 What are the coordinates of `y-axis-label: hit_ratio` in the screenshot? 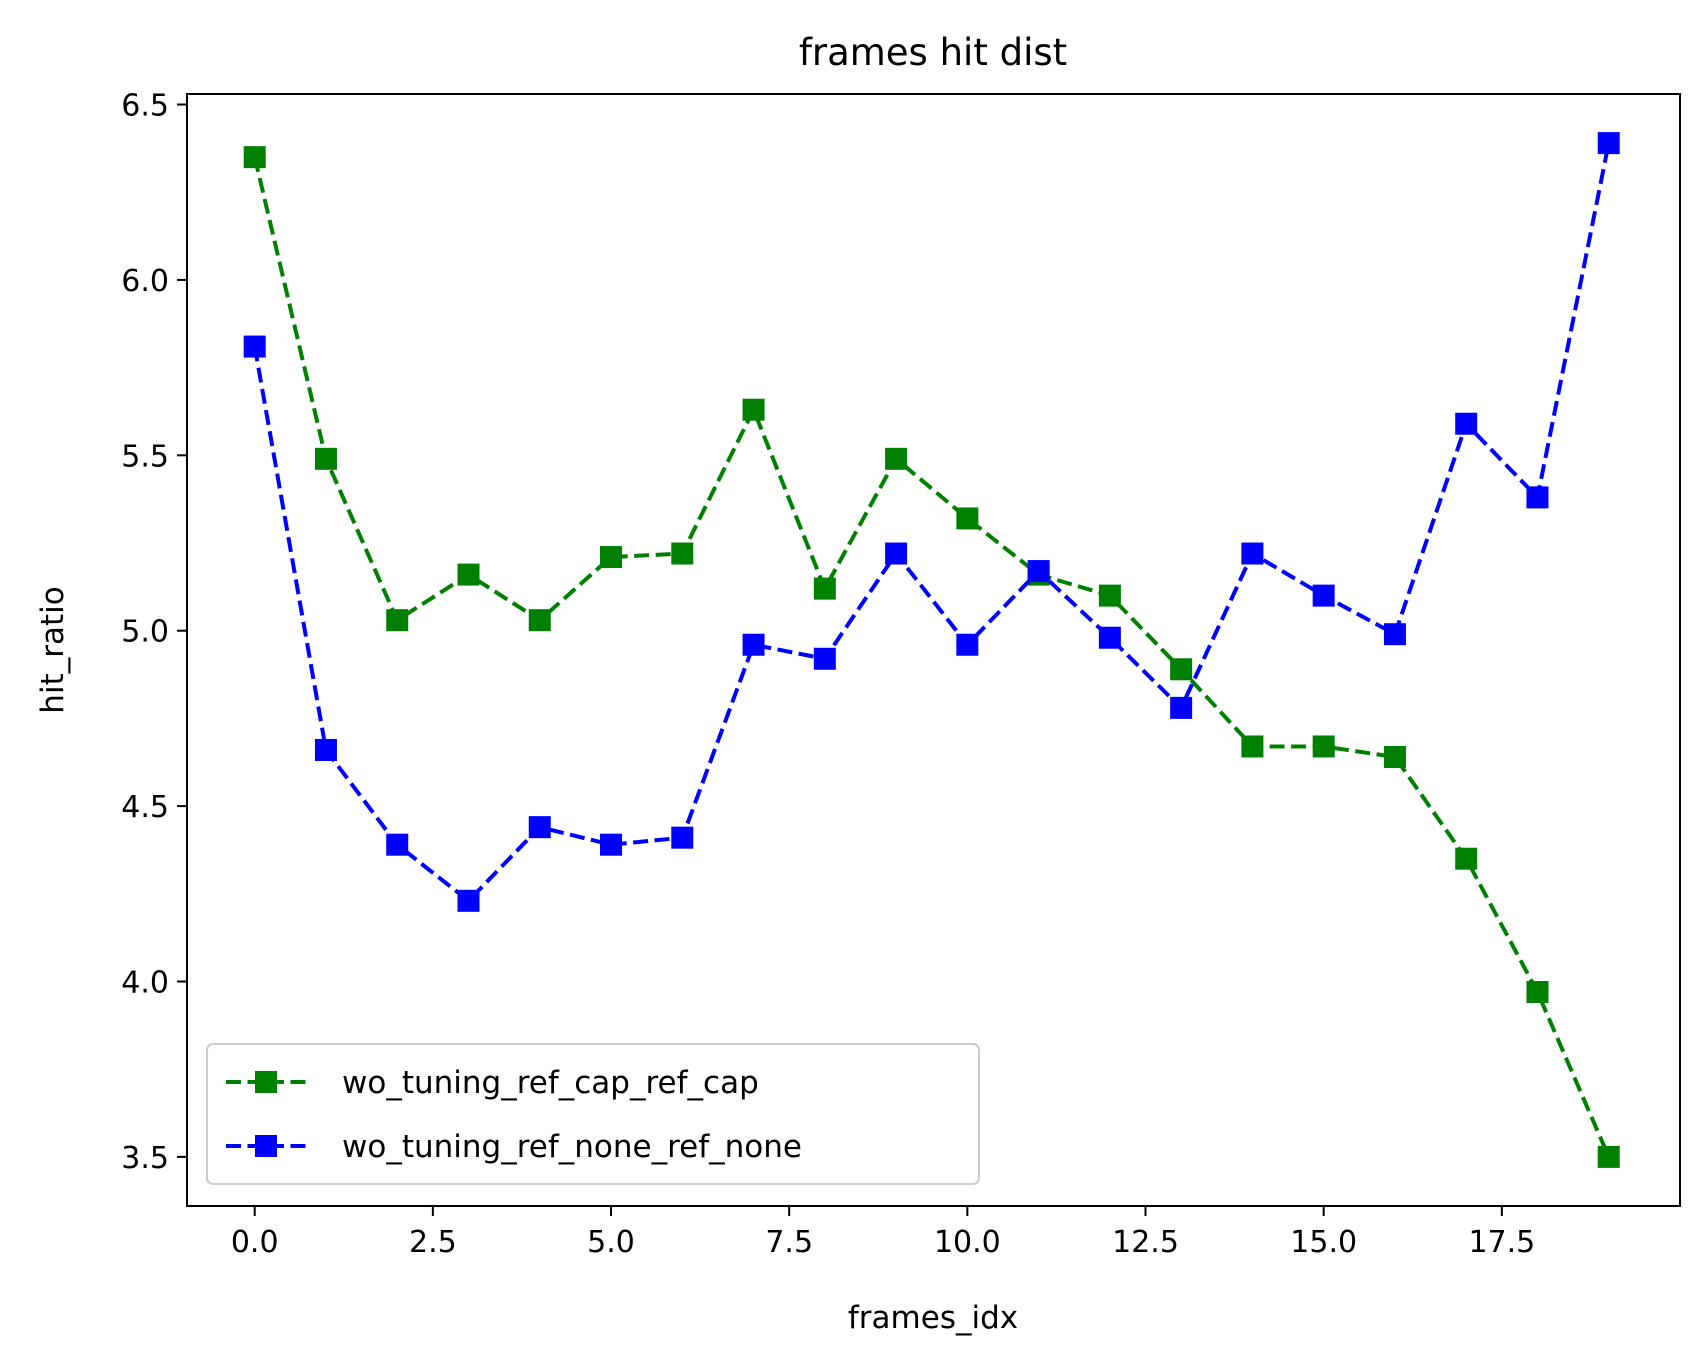 It's located at (53, 649).